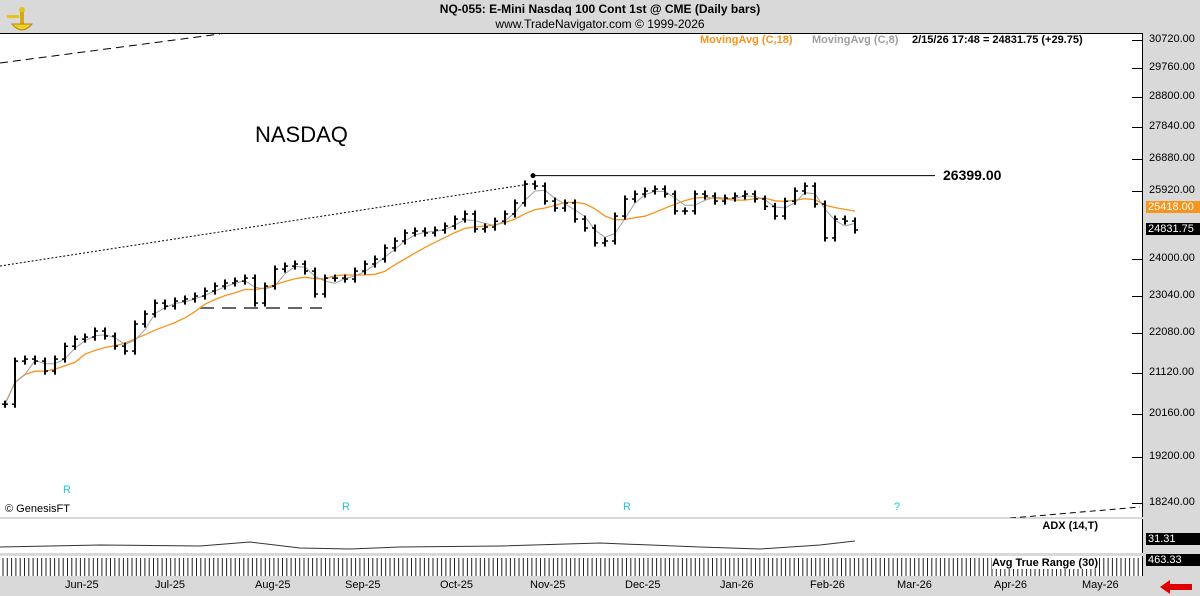  What do you see at coordinates (600, 24) in the screenshot?
I see `chart-subtitle: www.TradeNavigator.com © 1999-2026` at bounding box center [600, 24].